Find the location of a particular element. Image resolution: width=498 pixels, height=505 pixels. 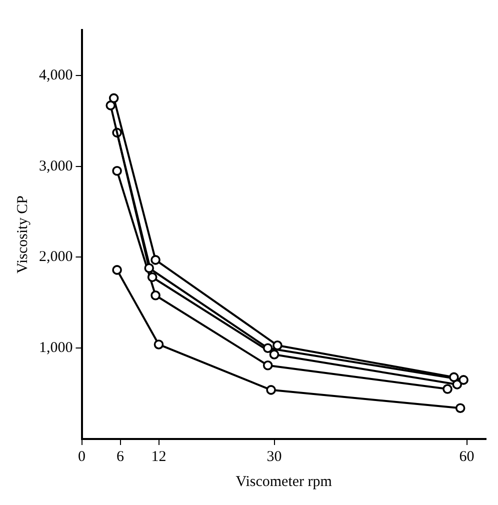

x-tick-label: 6 is located at coordinates (120, 456).